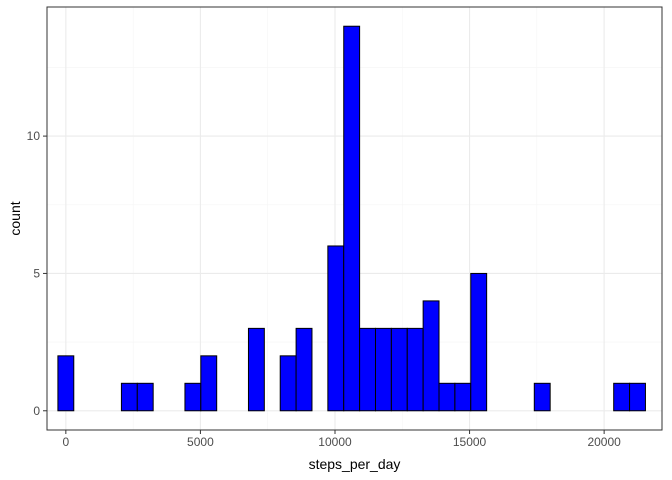 This screenshot has width=672, height=480. Describe the element at coordinates (15, 218) in the screenshot. I see `y-axis-title: count` at that location.